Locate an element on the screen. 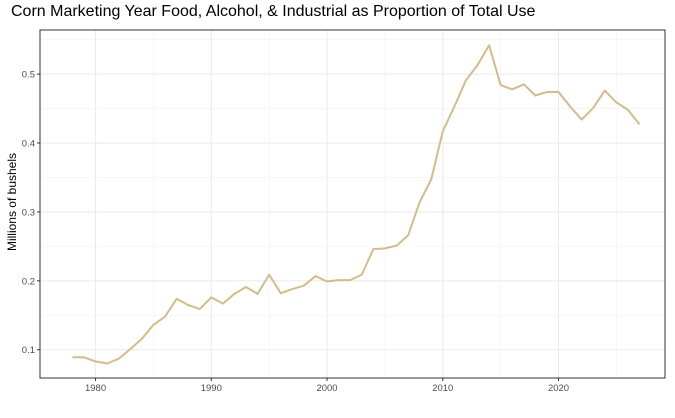 The height and width of the screenshot is (418, 675). y-tick-label: 0.4 is located at coordinates (28, 144).